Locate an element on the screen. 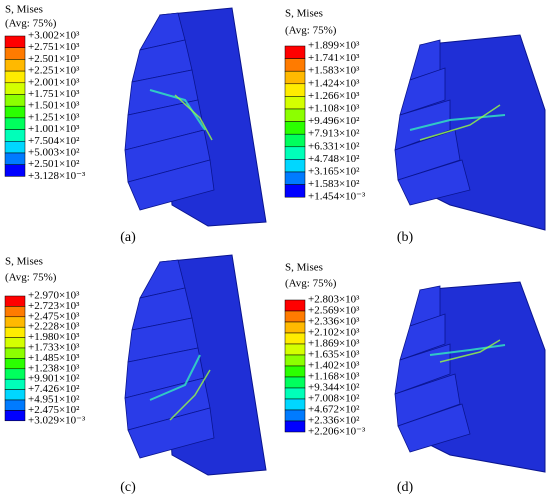  legend-label: +2.475×10³ is located at coordinates (54, 316).